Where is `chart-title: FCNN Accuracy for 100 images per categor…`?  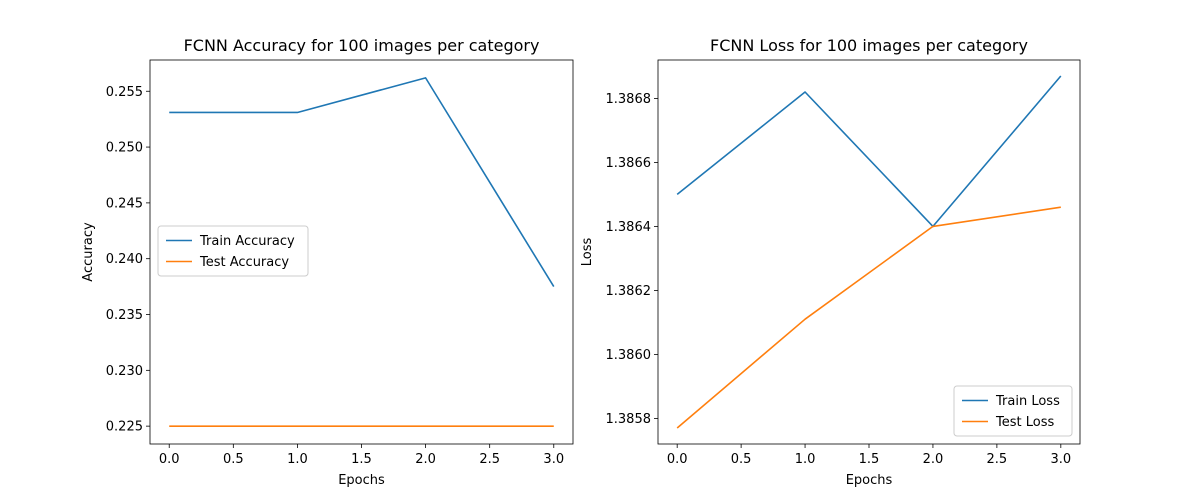 chart-title: FCNN Accuracy for 100 images per categor… is located at coordinates (362, 45).